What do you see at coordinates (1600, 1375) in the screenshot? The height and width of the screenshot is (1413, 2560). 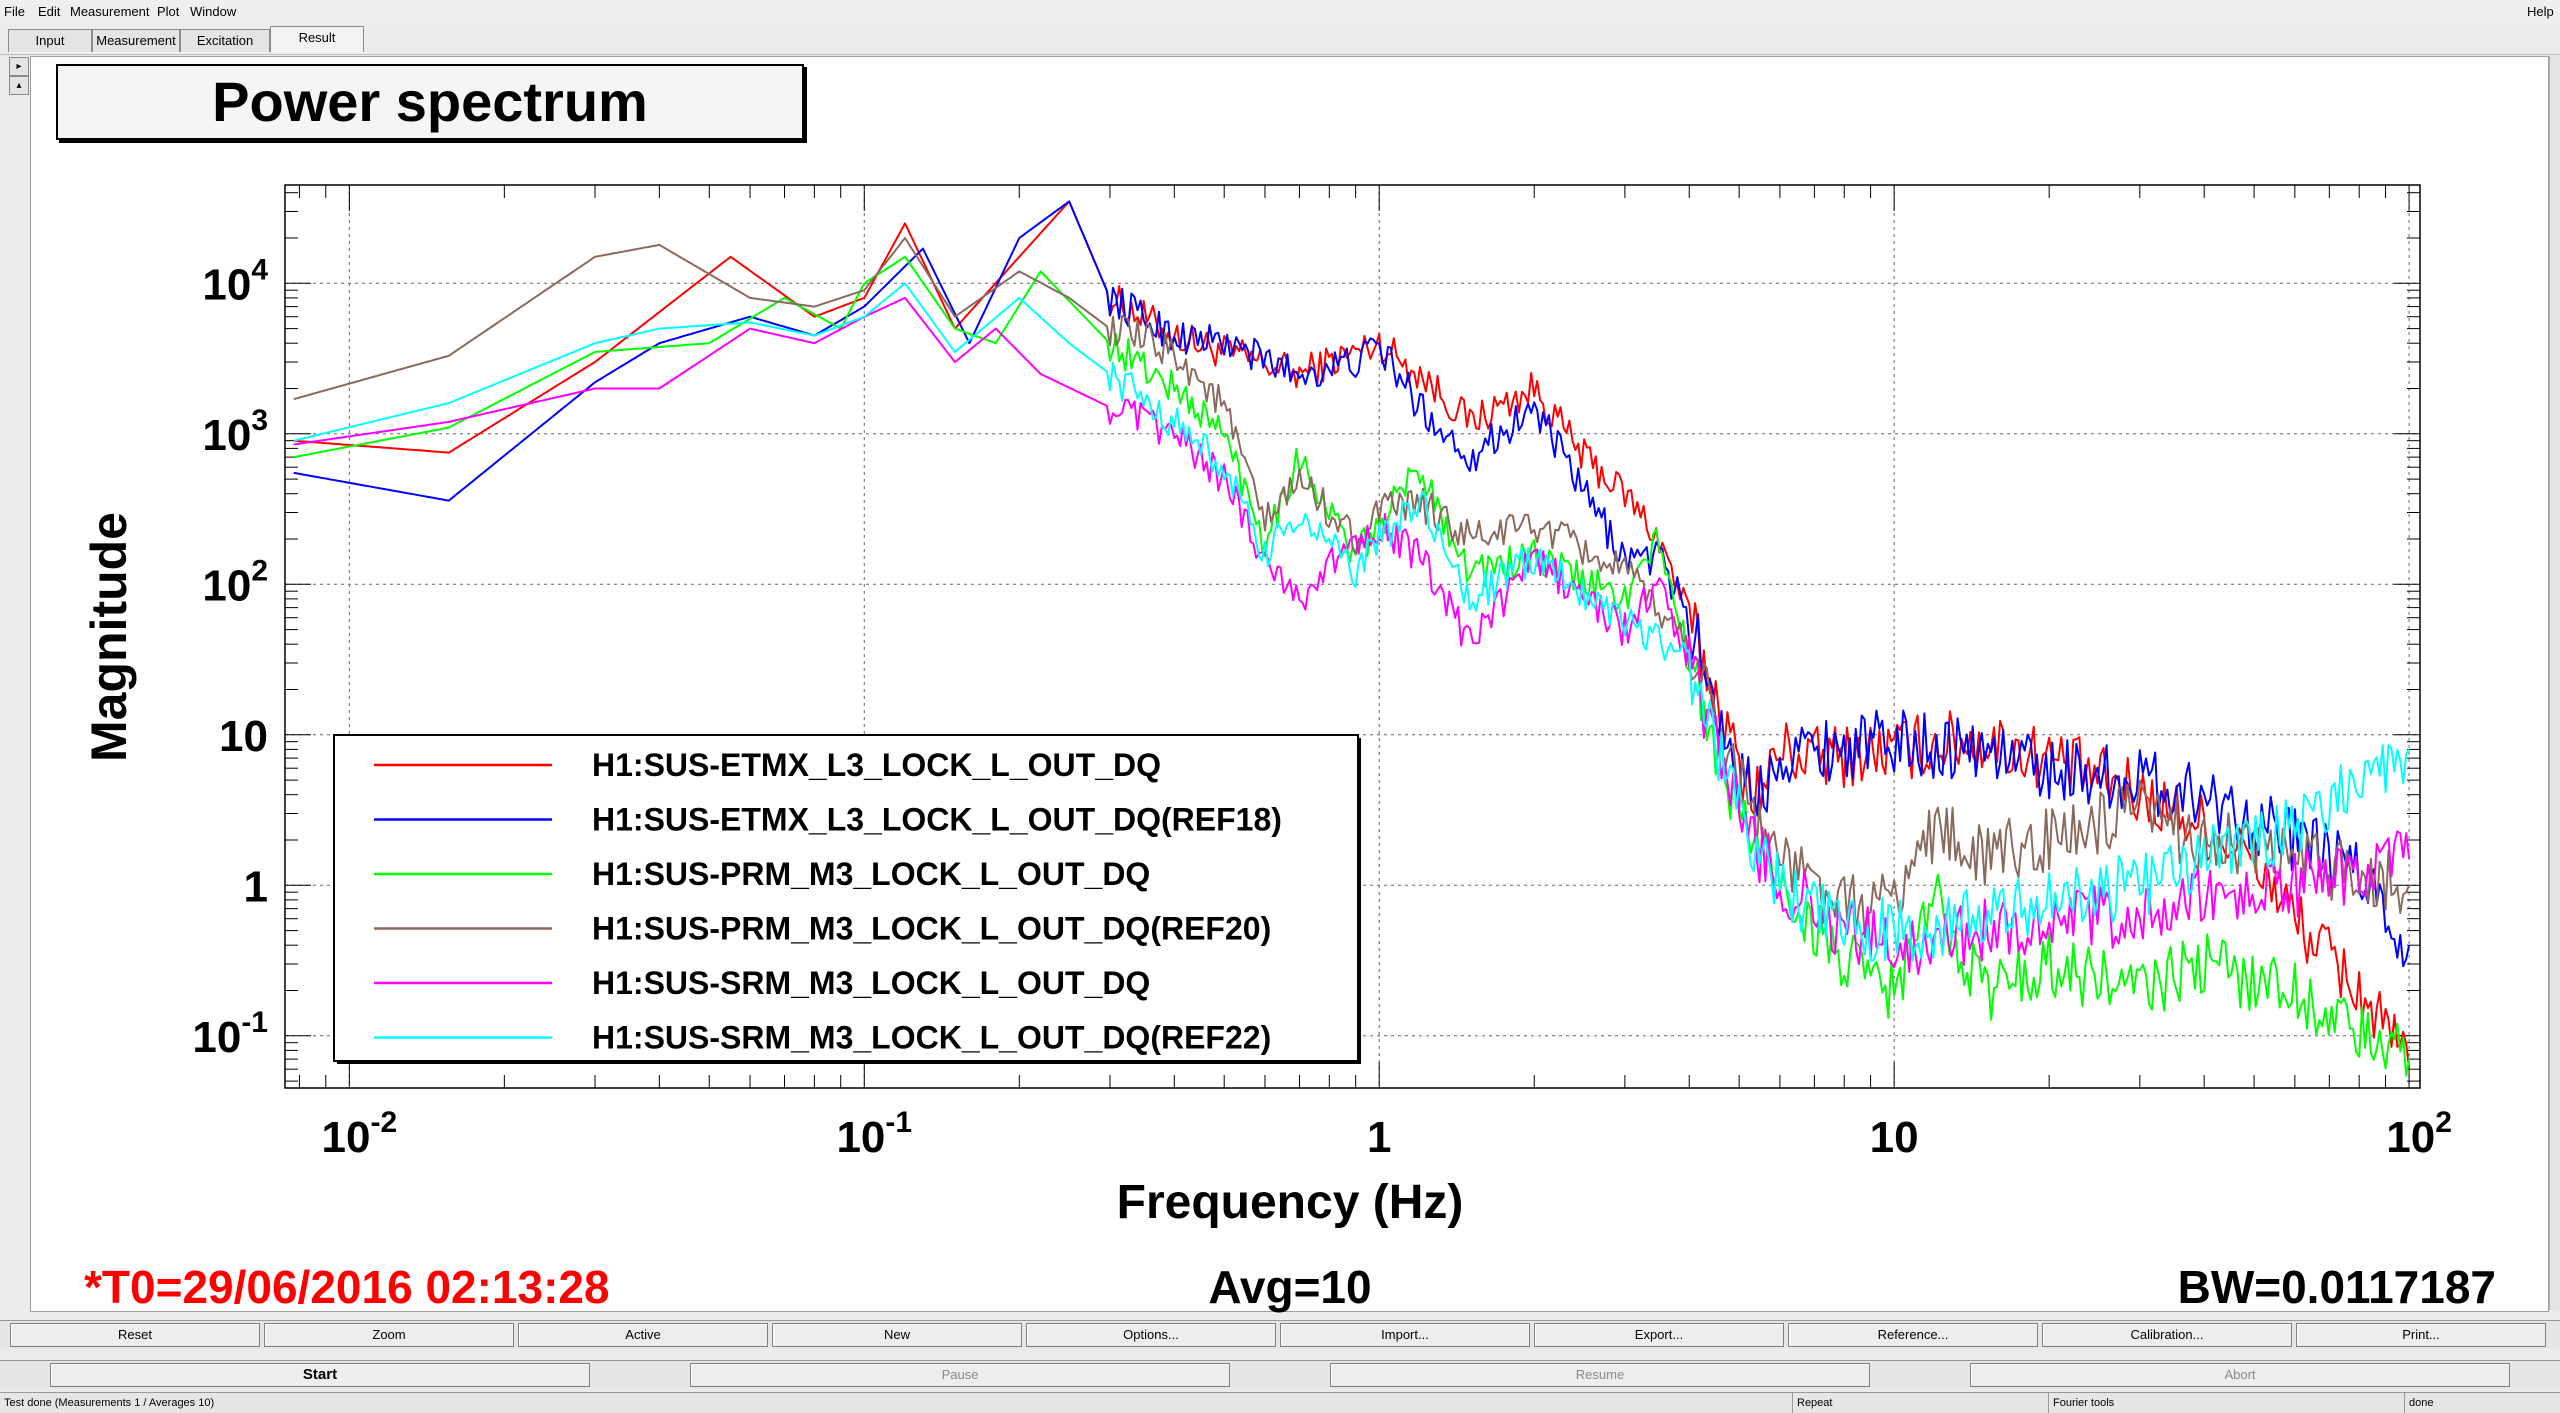 I see `resume-button: Resume` at bounding box center [1600, 1375].